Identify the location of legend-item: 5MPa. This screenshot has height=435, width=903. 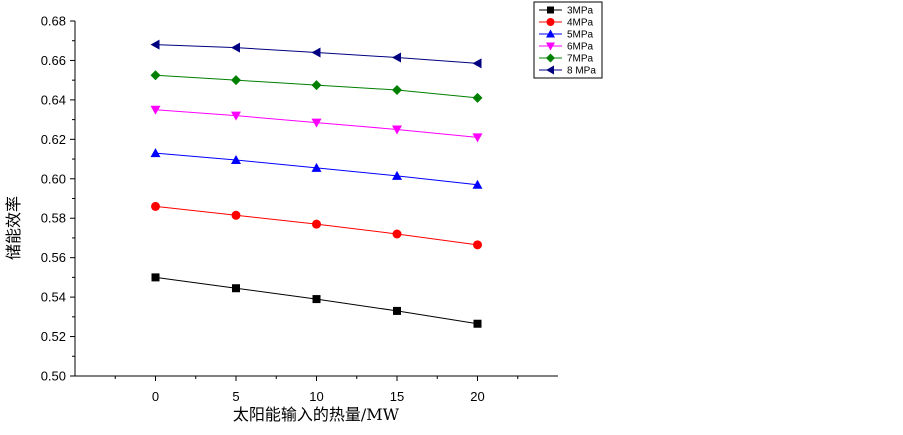
(566, 35).